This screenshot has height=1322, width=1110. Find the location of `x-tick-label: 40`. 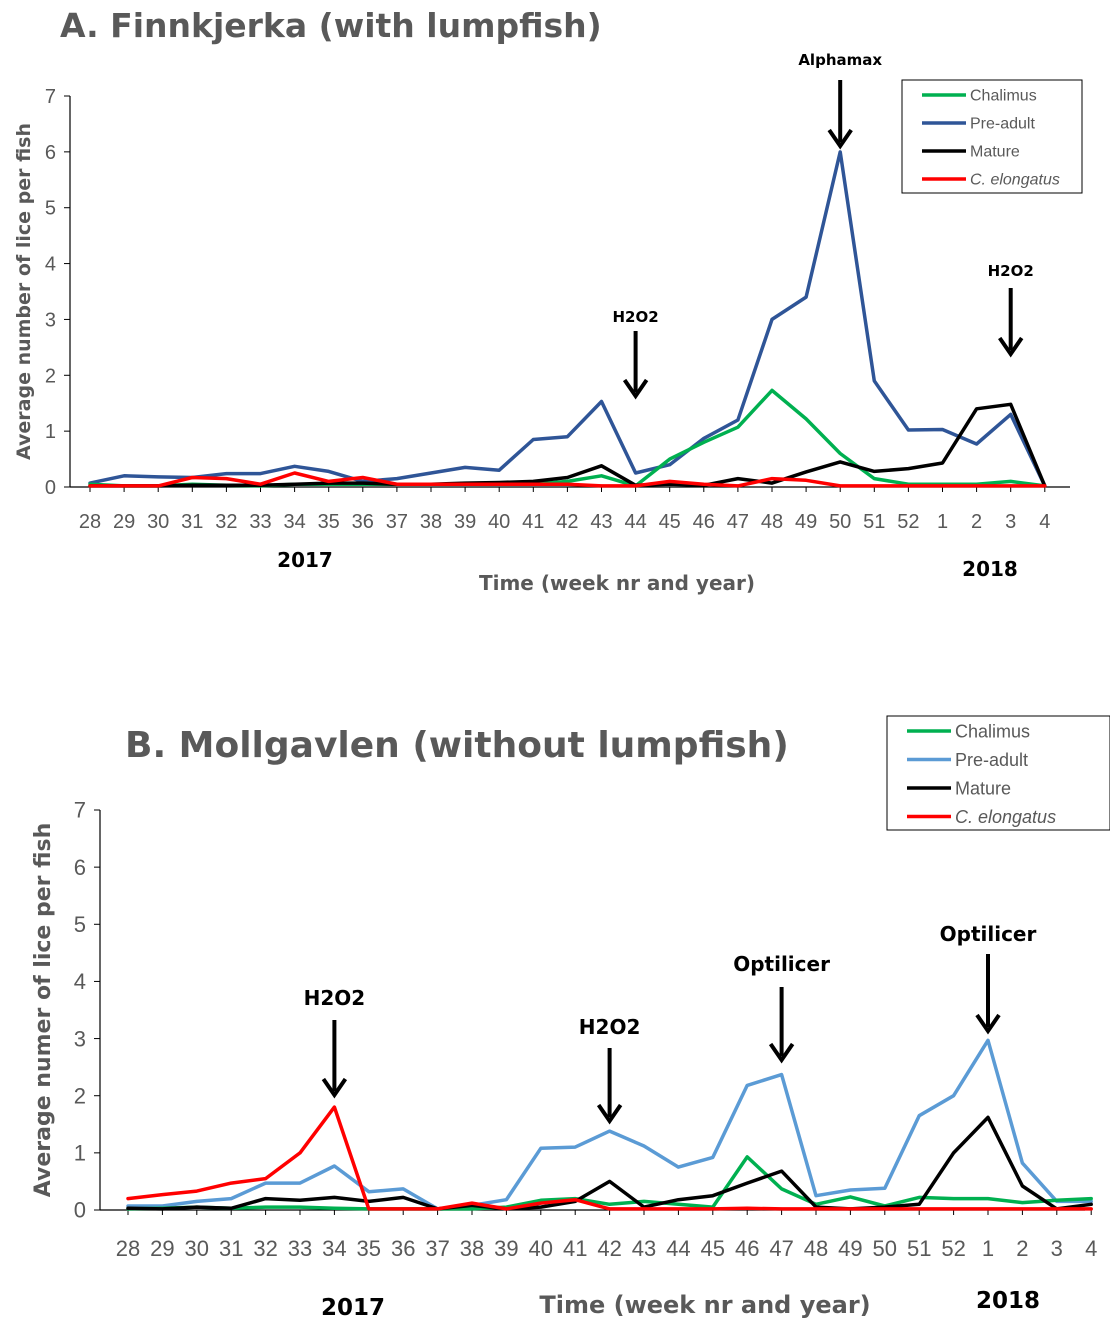

x-tick-label: 40 is located at coordinates (499, 522).